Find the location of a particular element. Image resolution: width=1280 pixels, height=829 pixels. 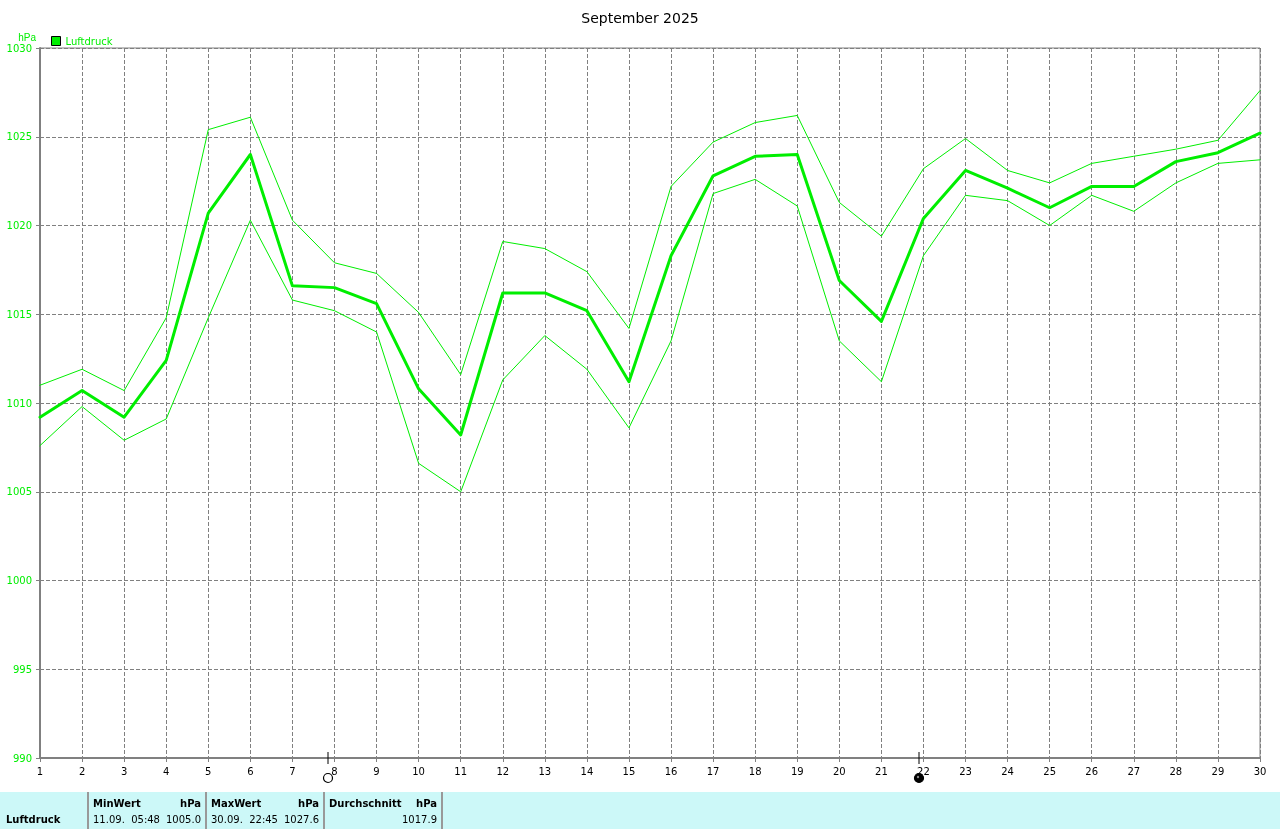

x-tick-label: 20 is located at coordinates (839, 771).